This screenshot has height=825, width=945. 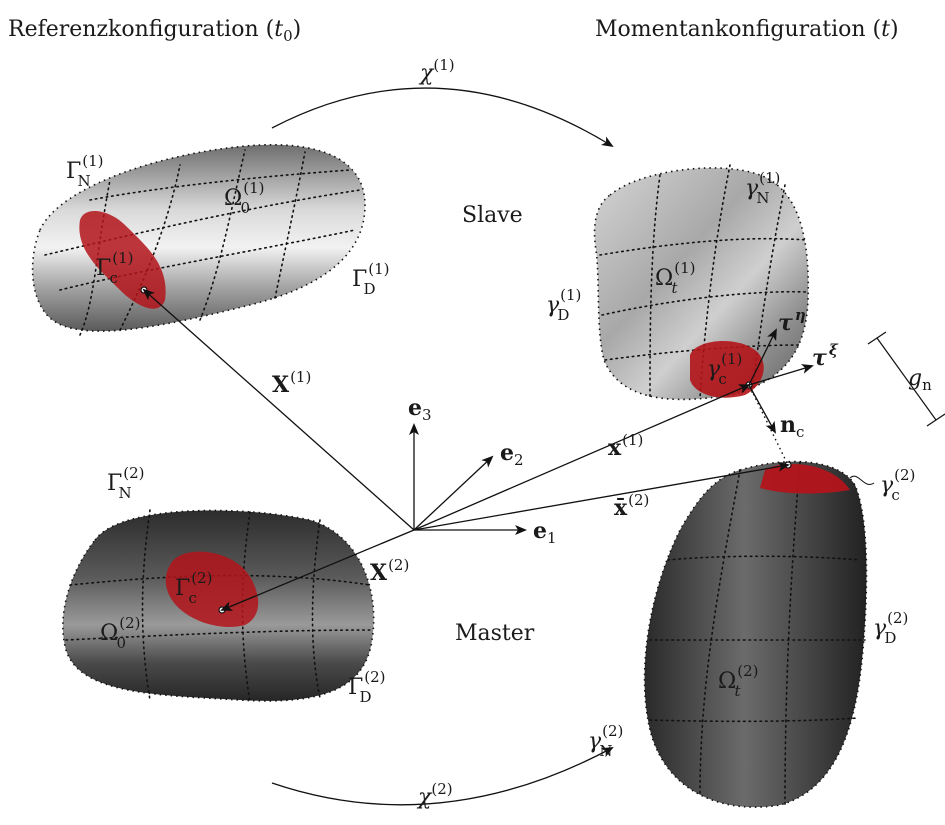 I want to click on cur1-gamma-n-label: γ(1) N, so click(x=762, y=188).